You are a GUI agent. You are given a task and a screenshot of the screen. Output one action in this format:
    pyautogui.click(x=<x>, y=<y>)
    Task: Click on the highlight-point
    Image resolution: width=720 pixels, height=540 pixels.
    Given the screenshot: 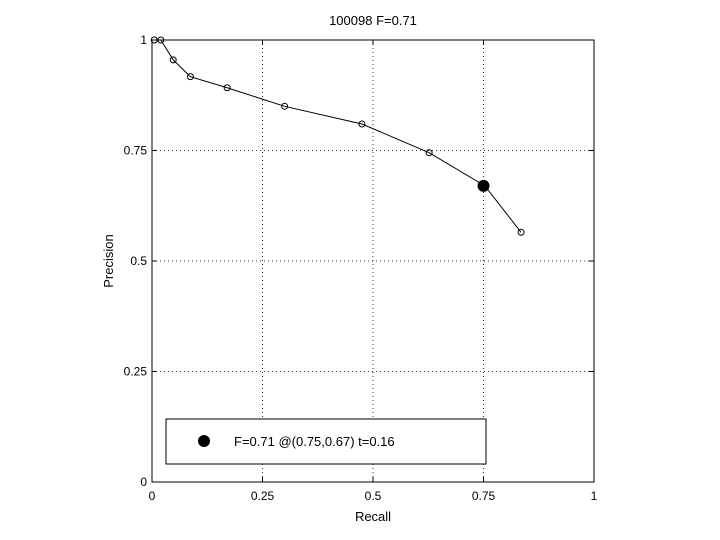 What is the action you would take?
    pyautogui.click(x=483, y=185)
    